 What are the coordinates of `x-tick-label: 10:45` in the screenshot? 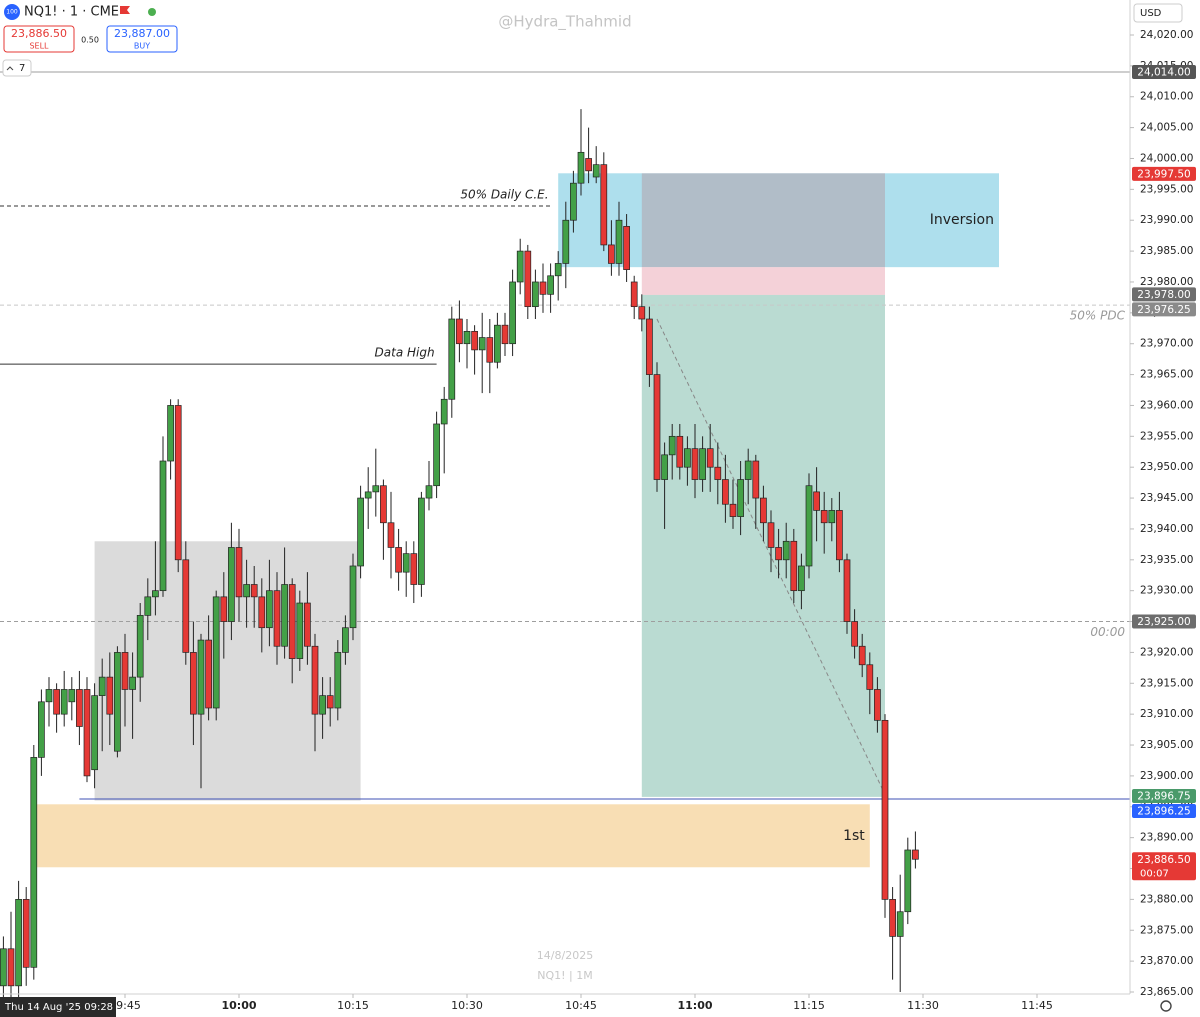 It's located at (581, 1005).